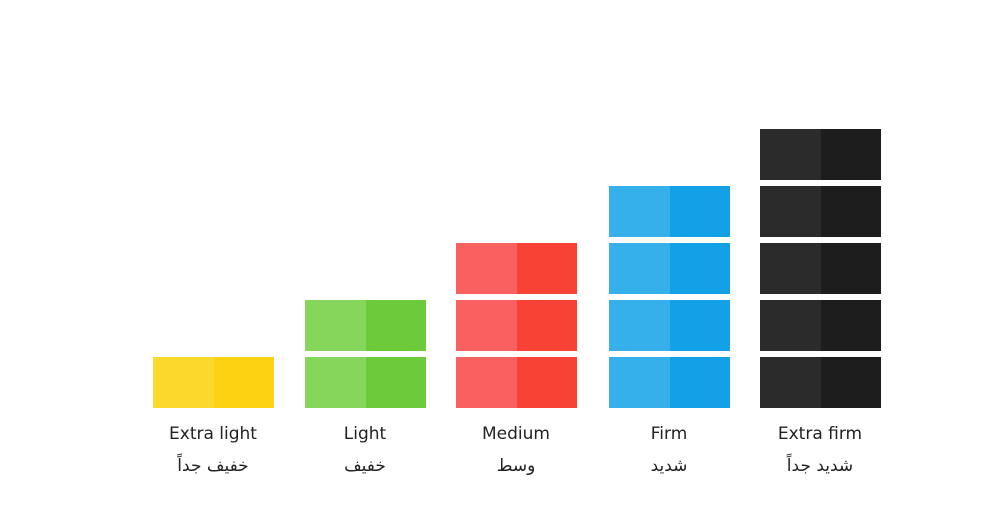 Image resolution: width=1000 pixels, height=531 pixels. Describe the element at coordinates (669, 434) in the screenshot. I see `level-label: Firm` at that location.